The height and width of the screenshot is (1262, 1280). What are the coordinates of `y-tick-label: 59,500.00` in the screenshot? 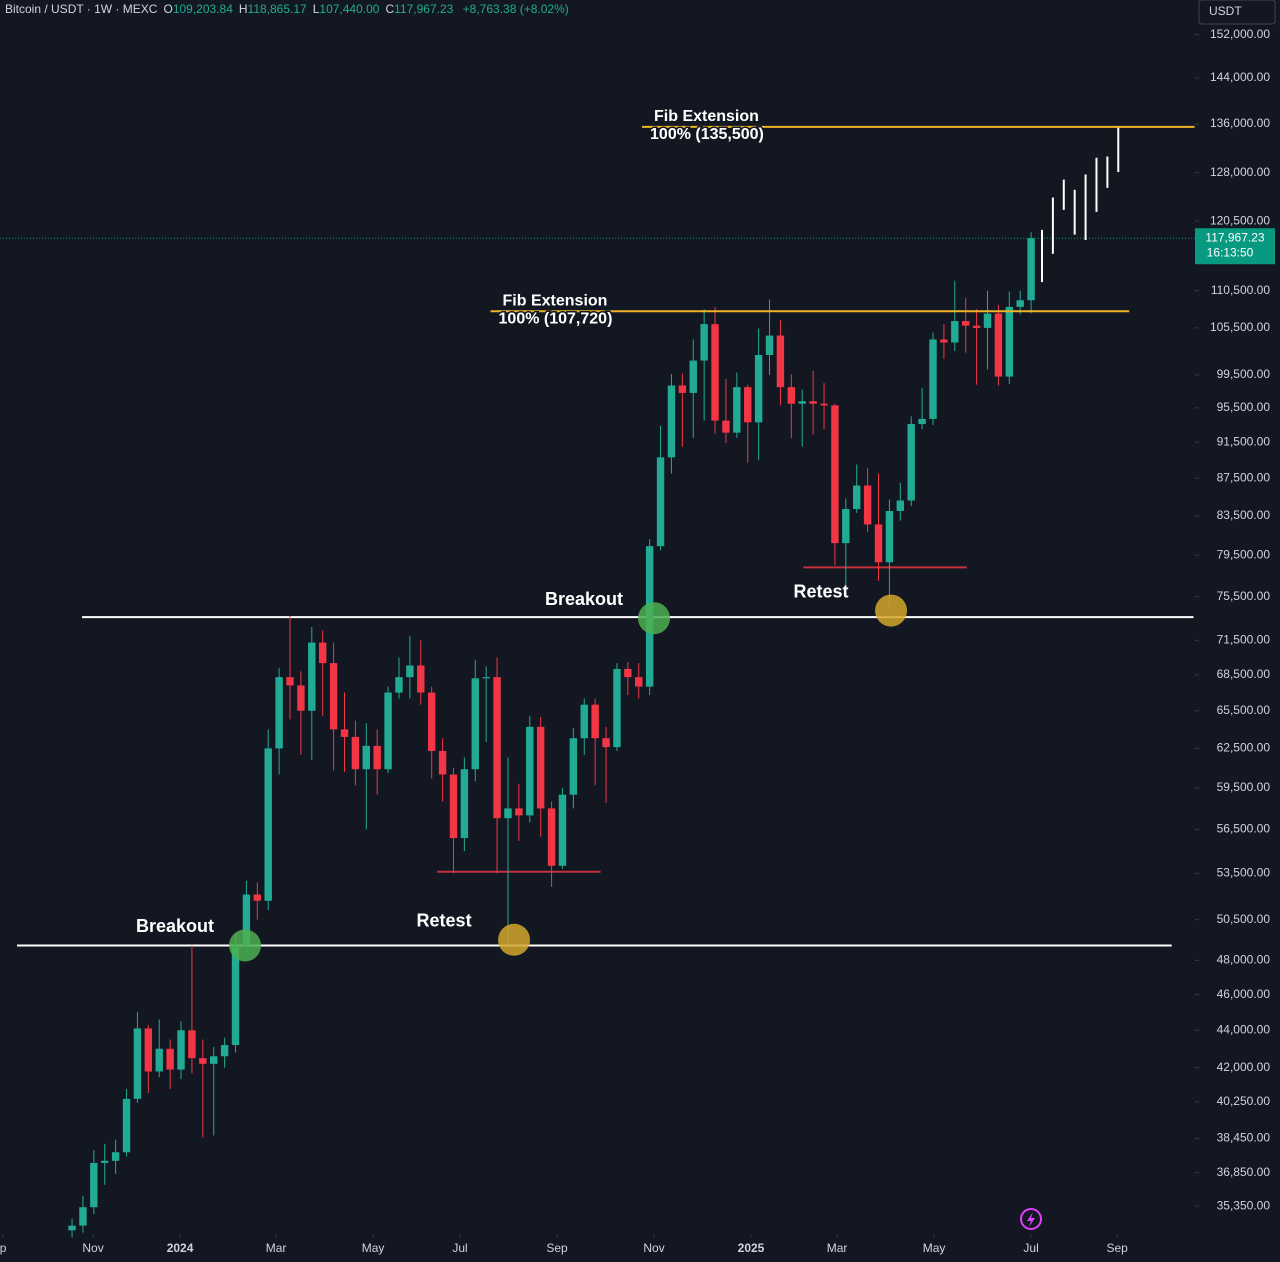 It's located at (1244, 787).